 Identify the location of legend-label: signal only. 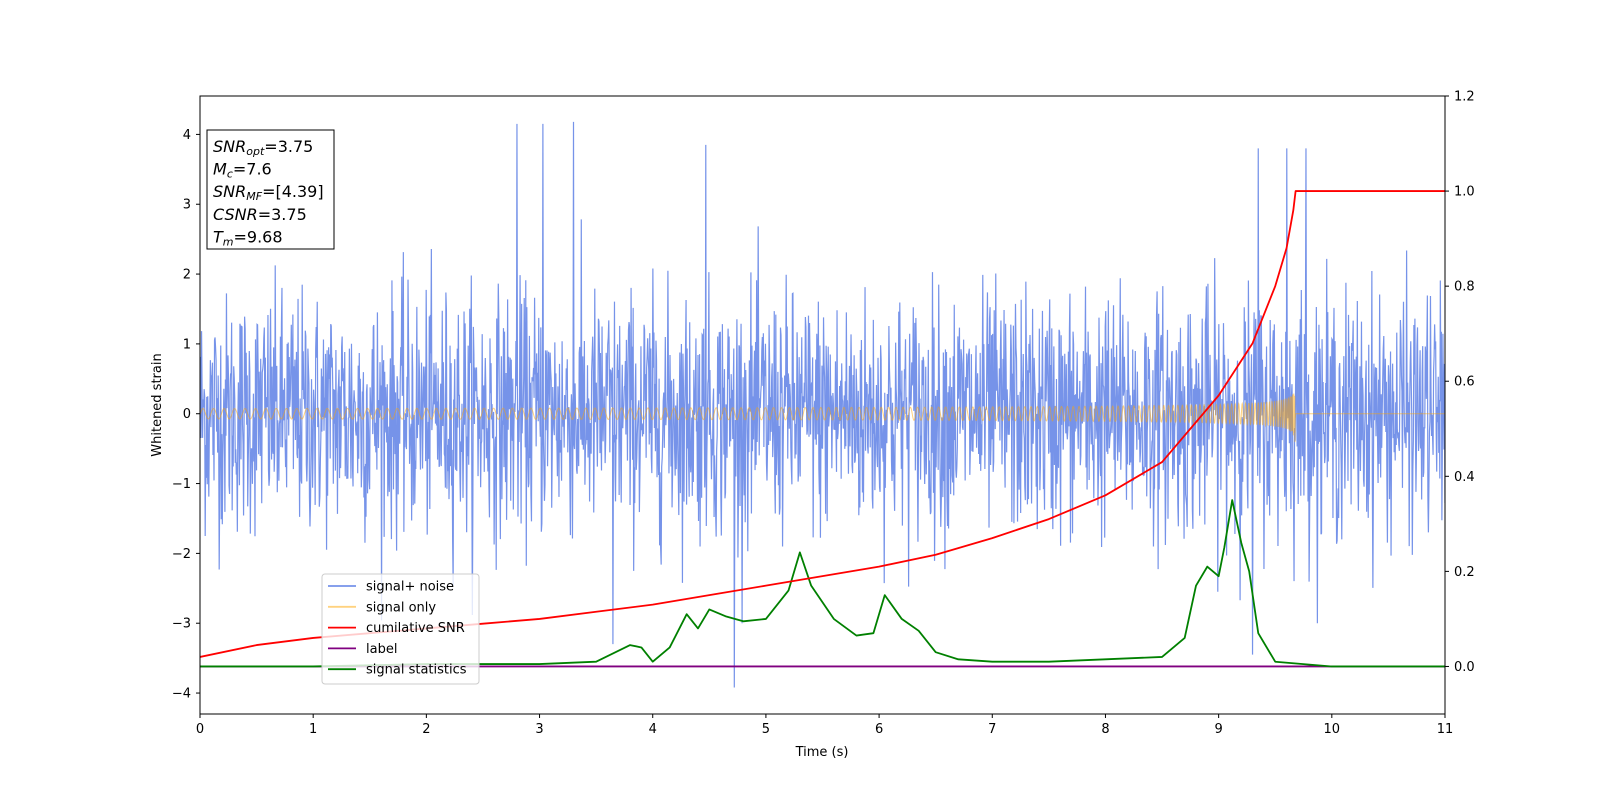
(401, 607).